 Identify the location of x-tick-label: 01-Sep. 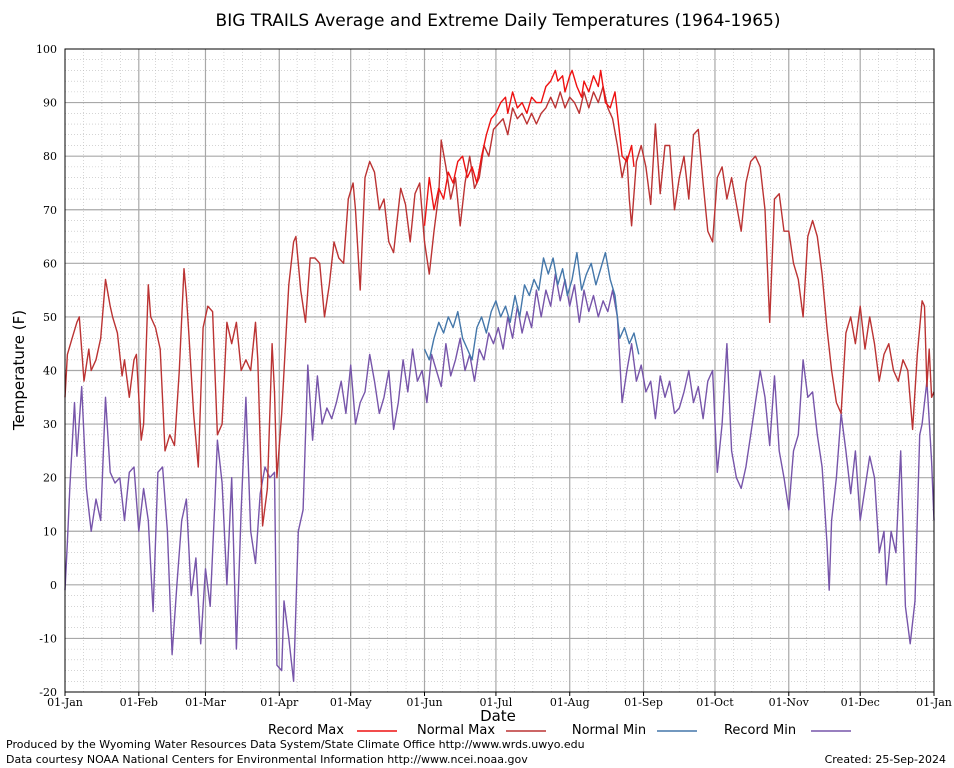
(643, 702).